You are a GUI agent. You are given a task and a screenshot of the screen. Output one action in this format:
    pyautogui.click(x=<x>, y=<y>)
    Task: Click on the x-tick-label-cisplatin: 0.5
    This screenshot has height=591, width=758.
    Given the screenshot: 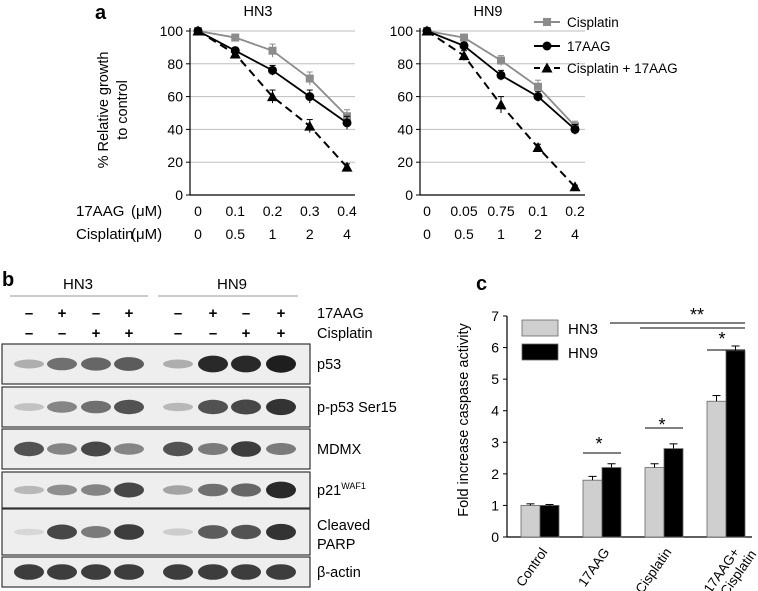 What is the action you would take?
    pyautogui.click(x=236, y=234)
    